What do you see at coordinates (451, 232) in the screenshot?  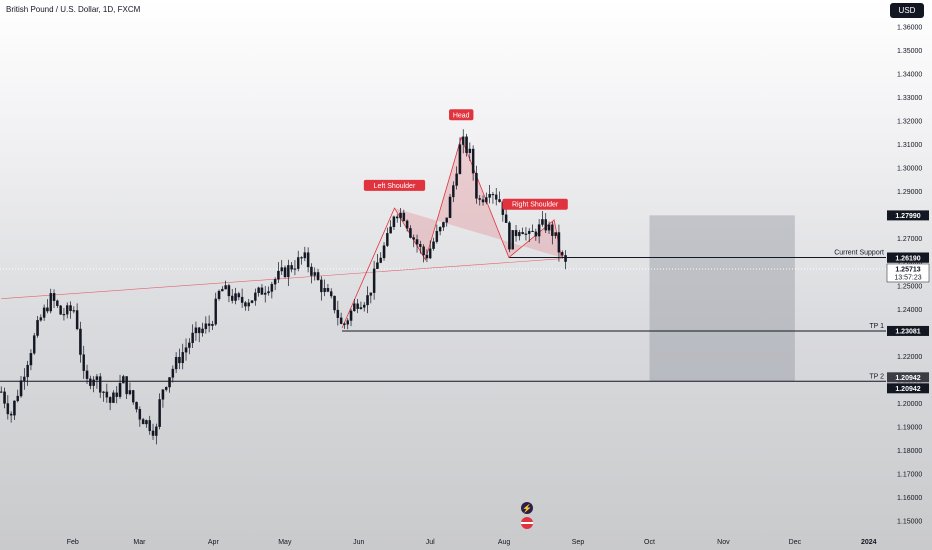 I see `head-and-shoulders-path` at bounding box center [451, 232].